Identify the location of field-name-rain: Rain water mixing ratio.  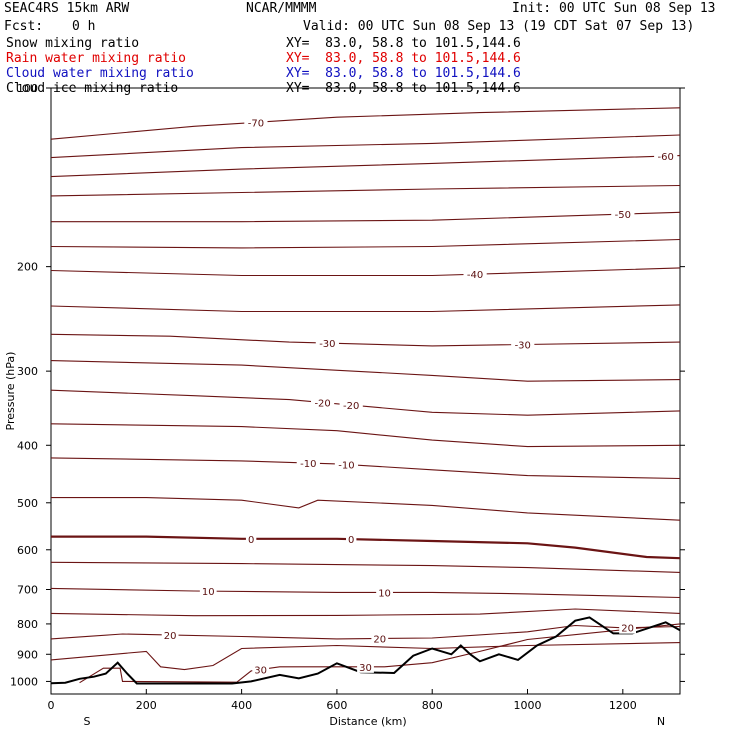
(96, 58).